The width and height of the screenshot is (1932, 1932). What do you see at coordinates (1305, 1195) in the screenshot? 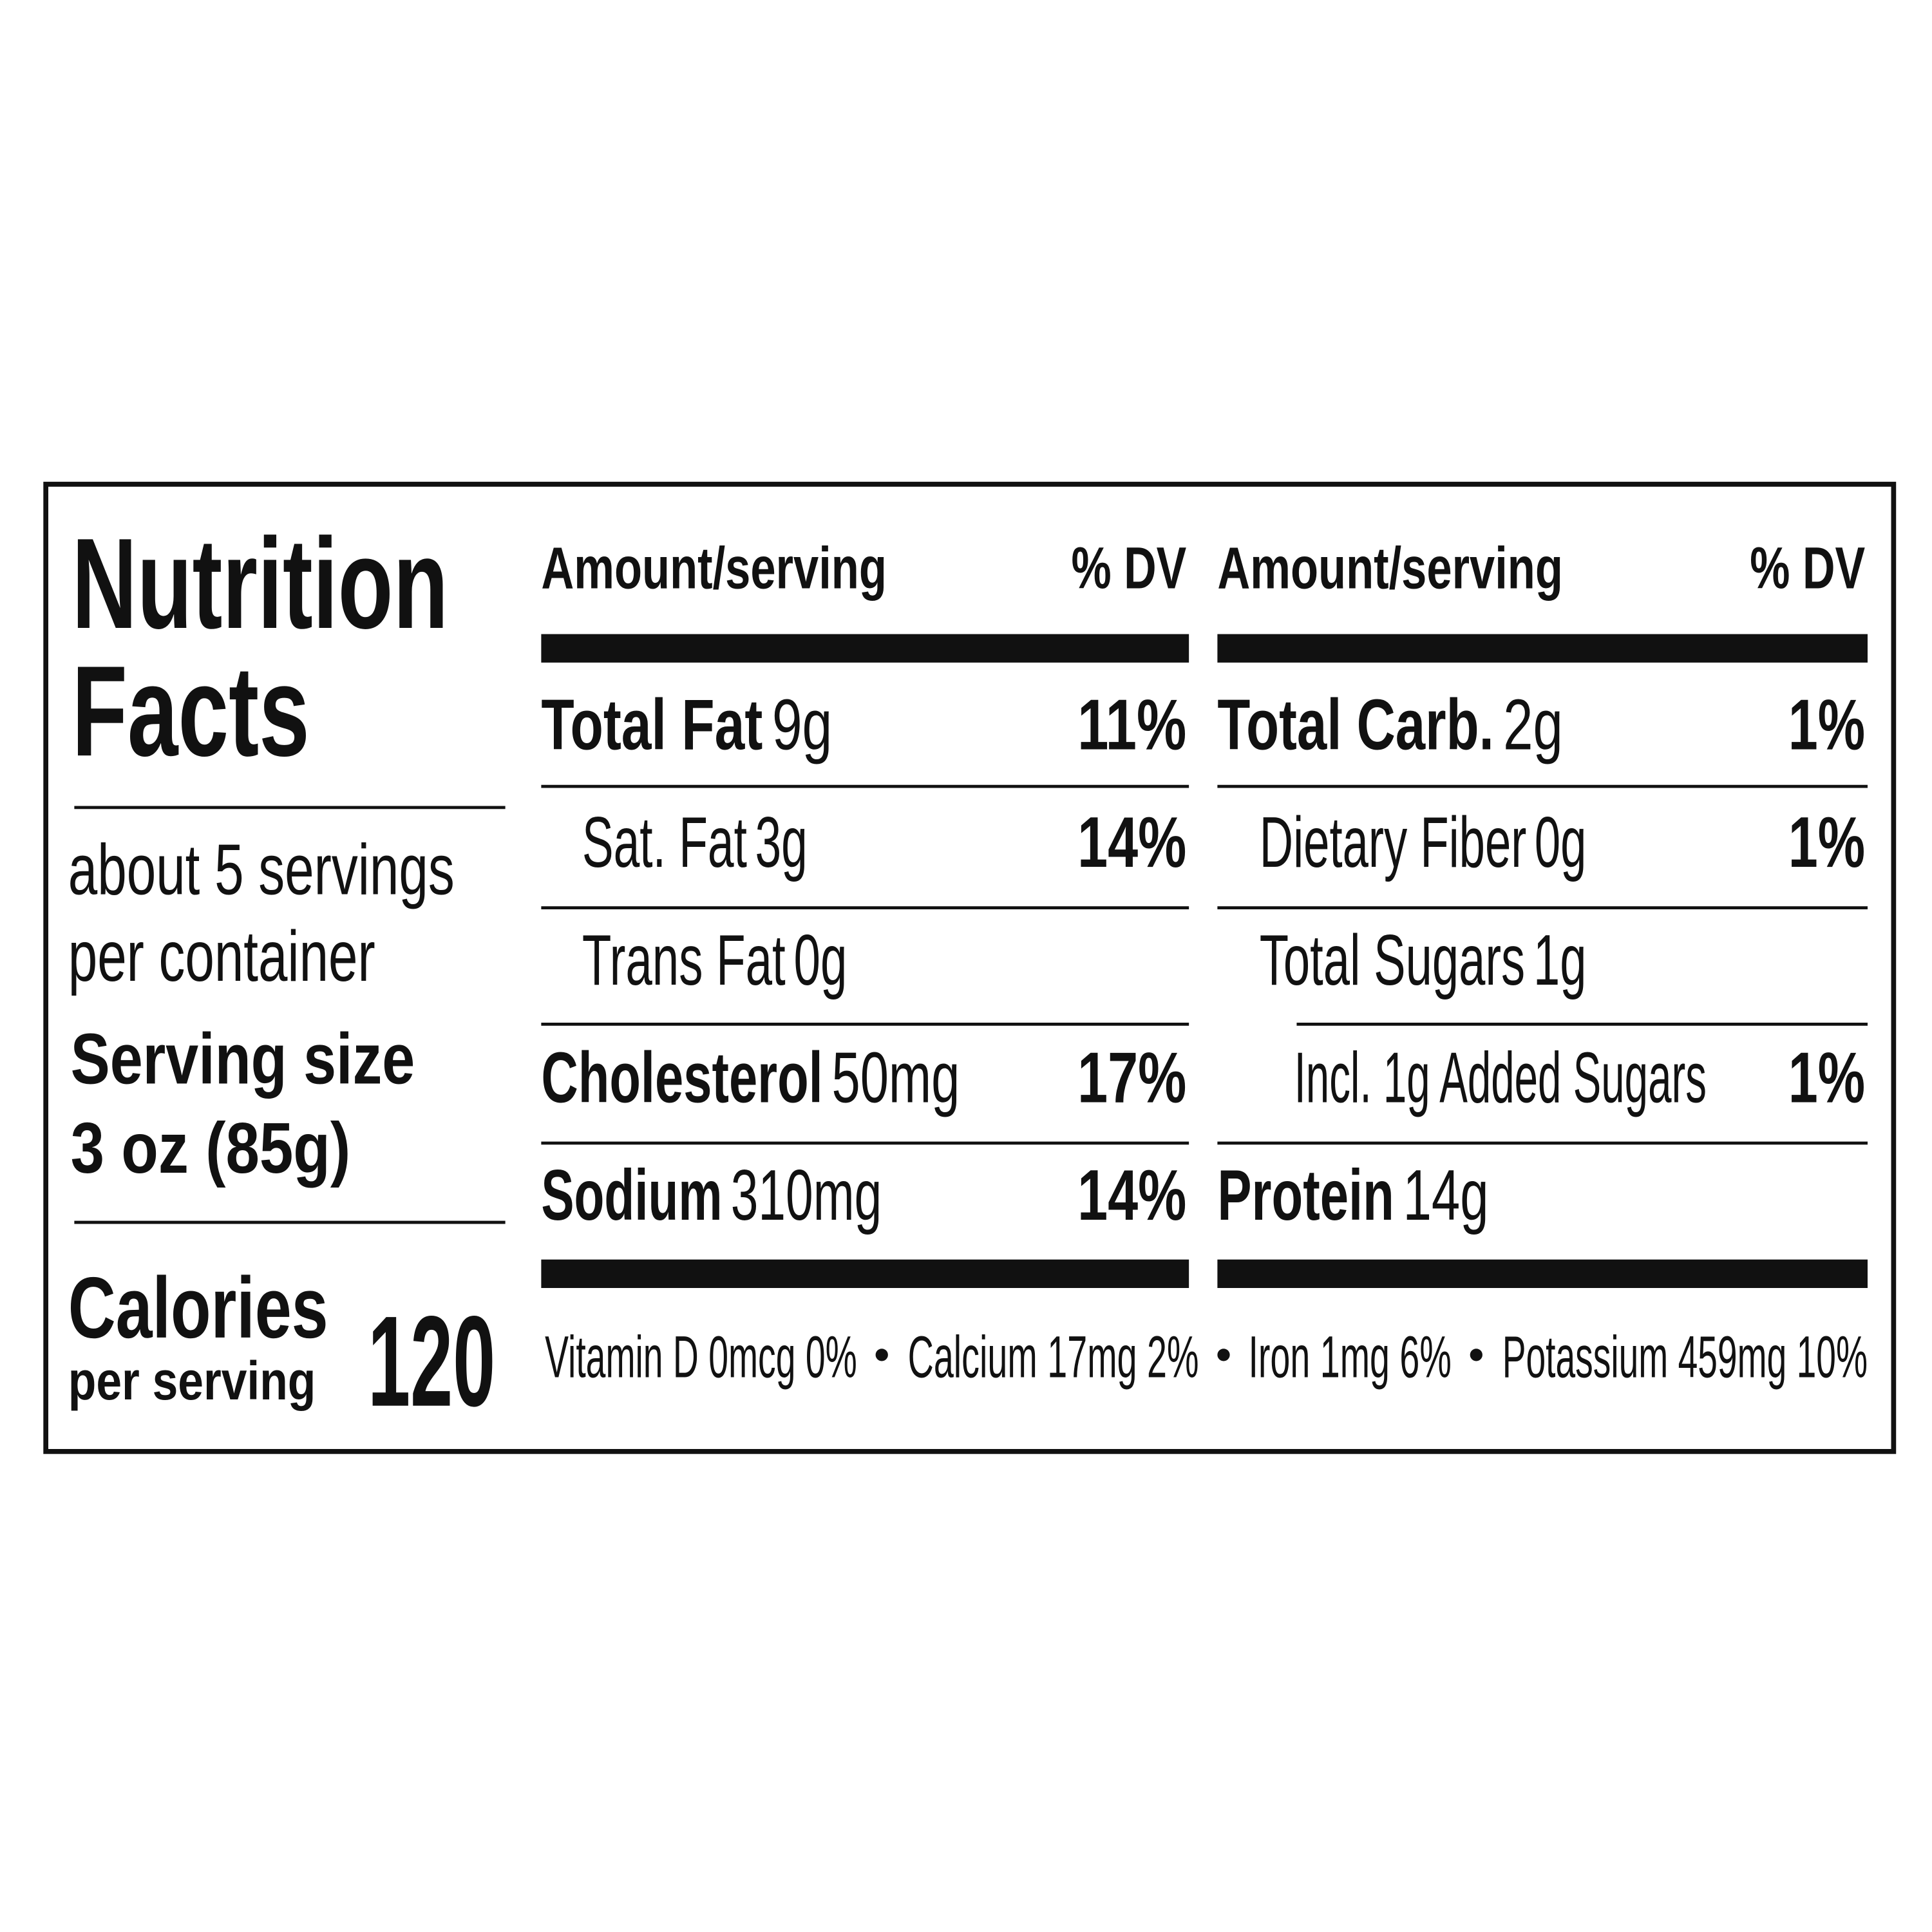
I see `nutrient-name: Protein` at bounding box center [1305, 1195].